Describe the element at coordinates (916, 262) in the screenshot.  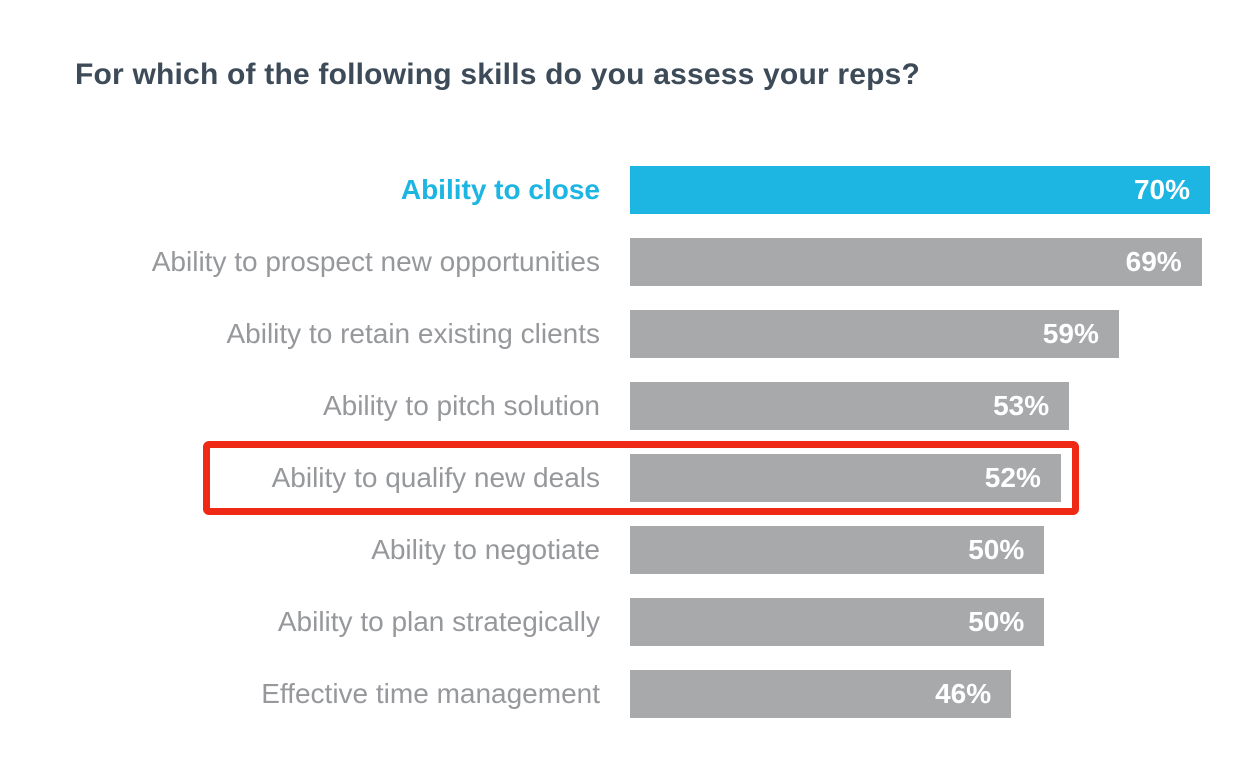
I see `bar: 69%` at that location.